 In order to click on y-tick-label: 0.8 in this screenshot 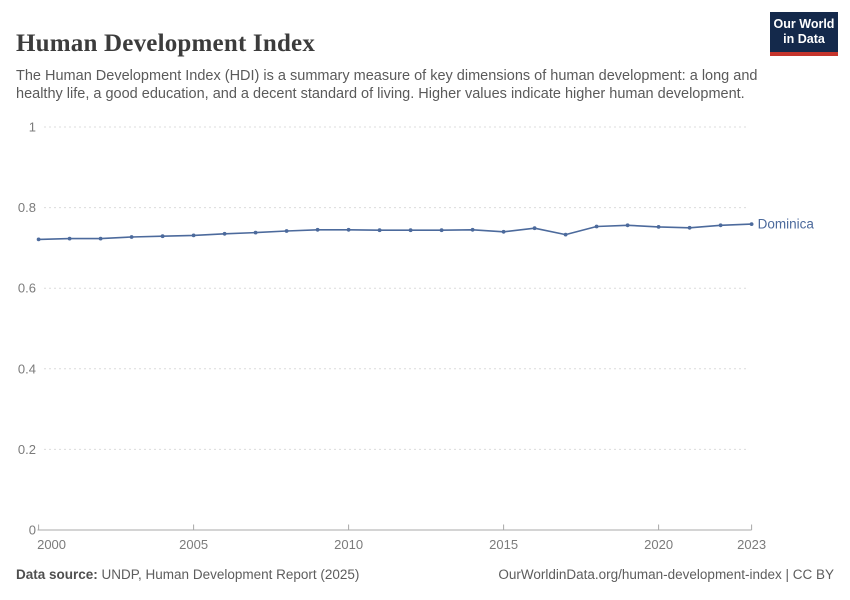, I will do `click(27, 207)`.